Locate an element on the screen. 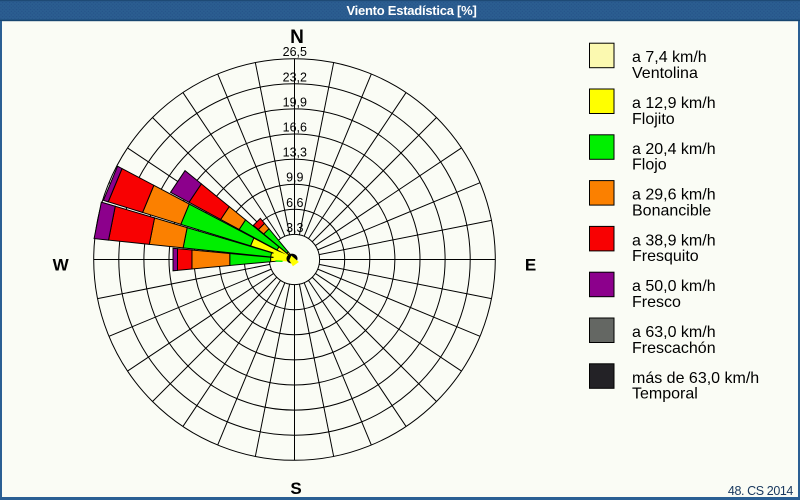 The height and width of the screenshot is (500, 800). svg-text: 19,9 is located at coordinates (295, 102).